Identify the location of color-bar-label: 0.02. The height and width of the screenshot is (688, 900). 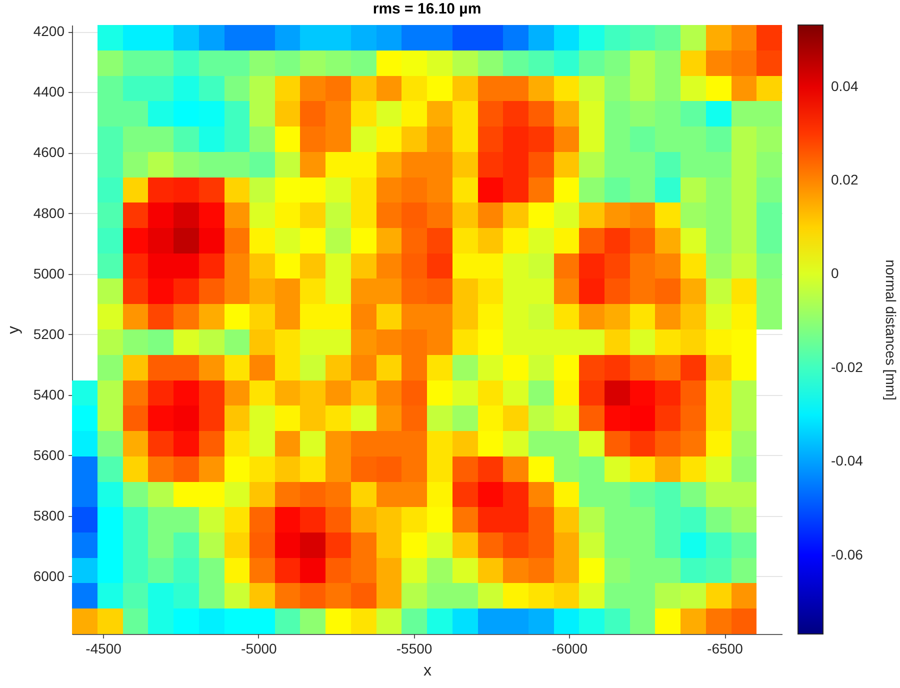
(844, 180).